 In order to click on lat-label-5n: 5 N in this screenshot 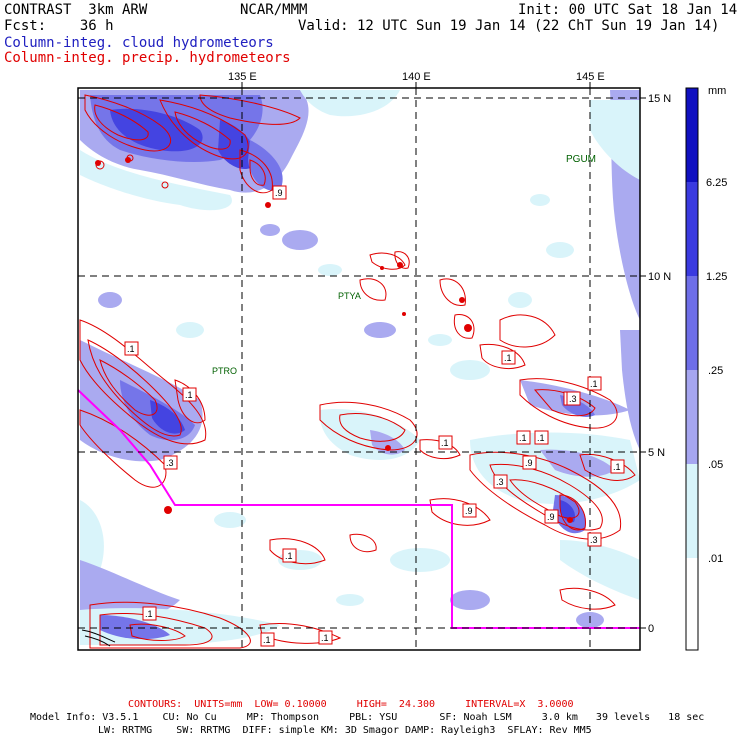, I will do `click(656, 453)`.